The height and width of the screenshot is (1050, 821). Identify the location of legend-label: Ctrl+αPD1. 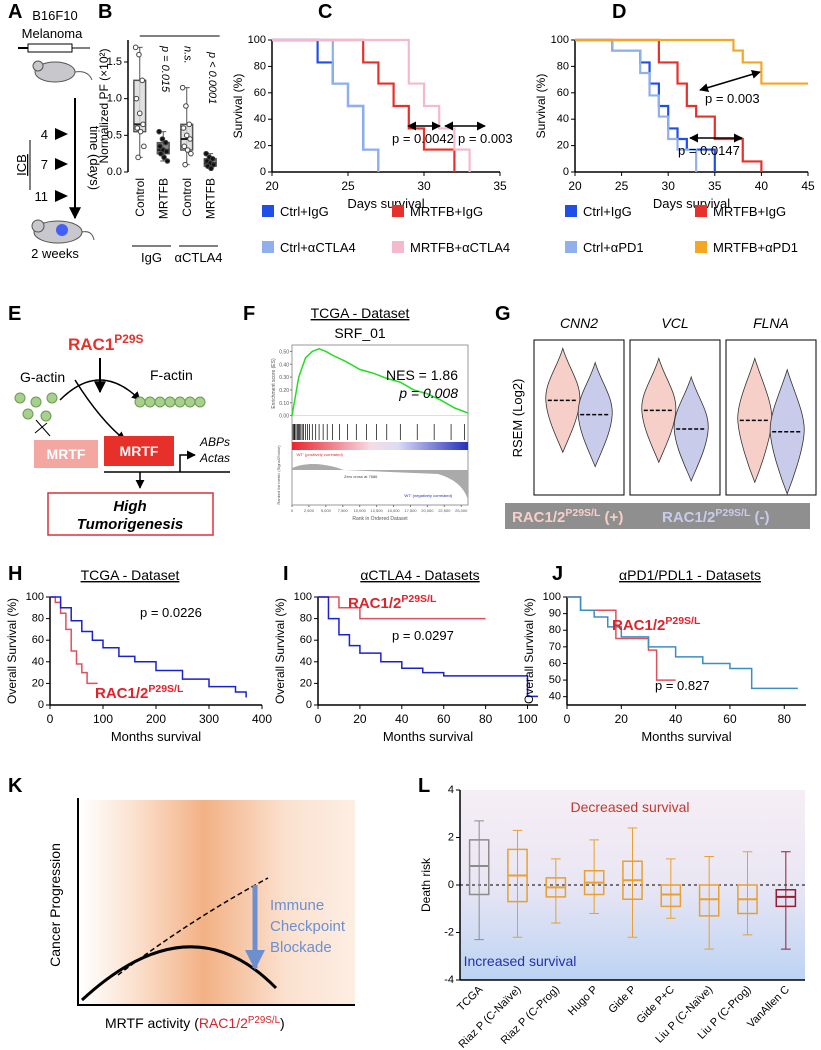
(613, 247).